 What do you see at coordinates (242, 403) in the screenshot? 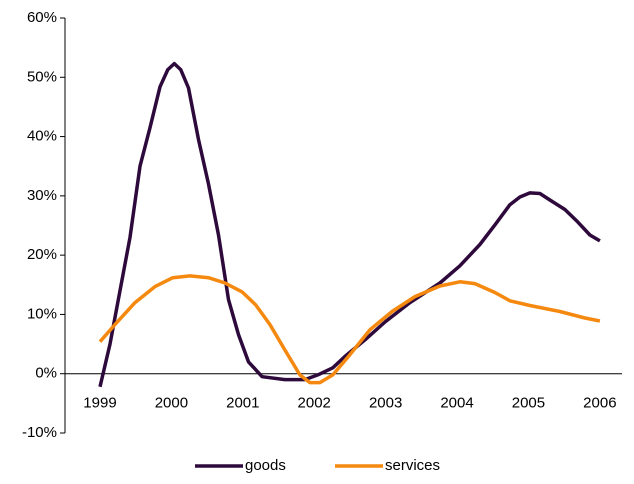
I see `x-tick-label: 2001` at bounding box center [242, 403].